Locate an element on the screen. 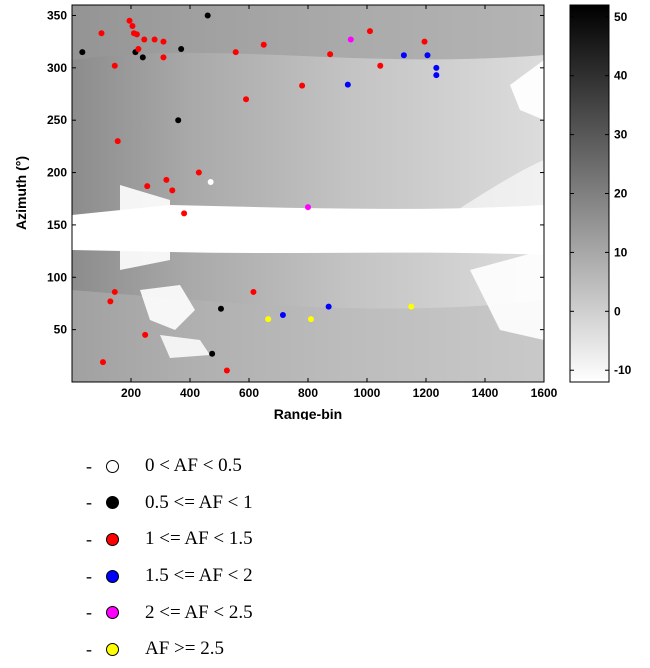 This screenshot has height=668, width=650. colorbar-ticks: -10 0 10 20 30 40 50 is located at coordinates (601, 193).